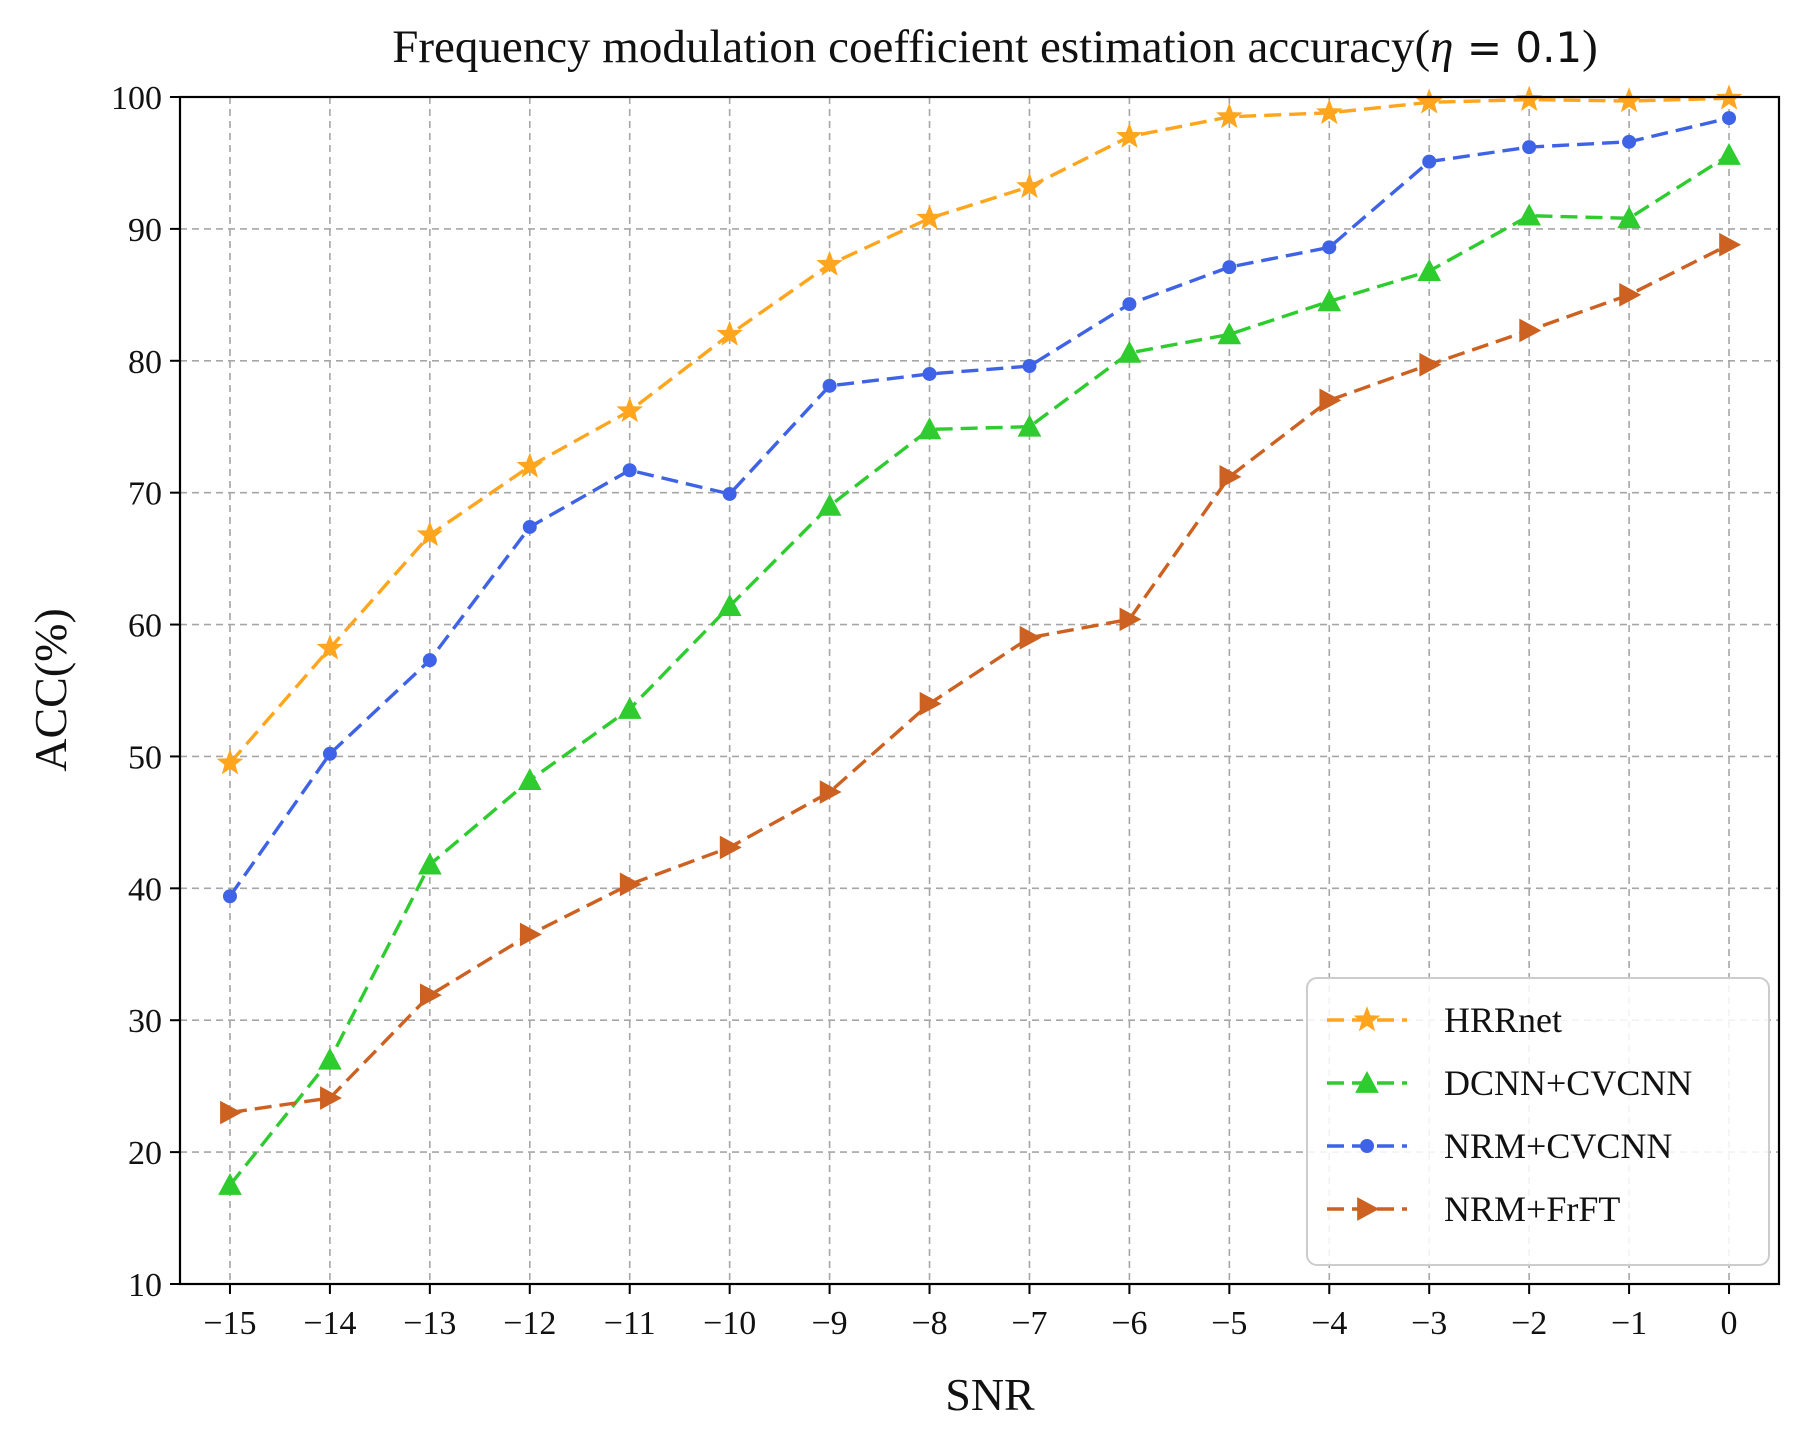 The height and width of the screenshot is (1430, 1809). What do you see at coordinates (1558, 1146) in the screenshot?
I see `legend-label: NRM+CVCNN` at bounding box center [1558, 1146].